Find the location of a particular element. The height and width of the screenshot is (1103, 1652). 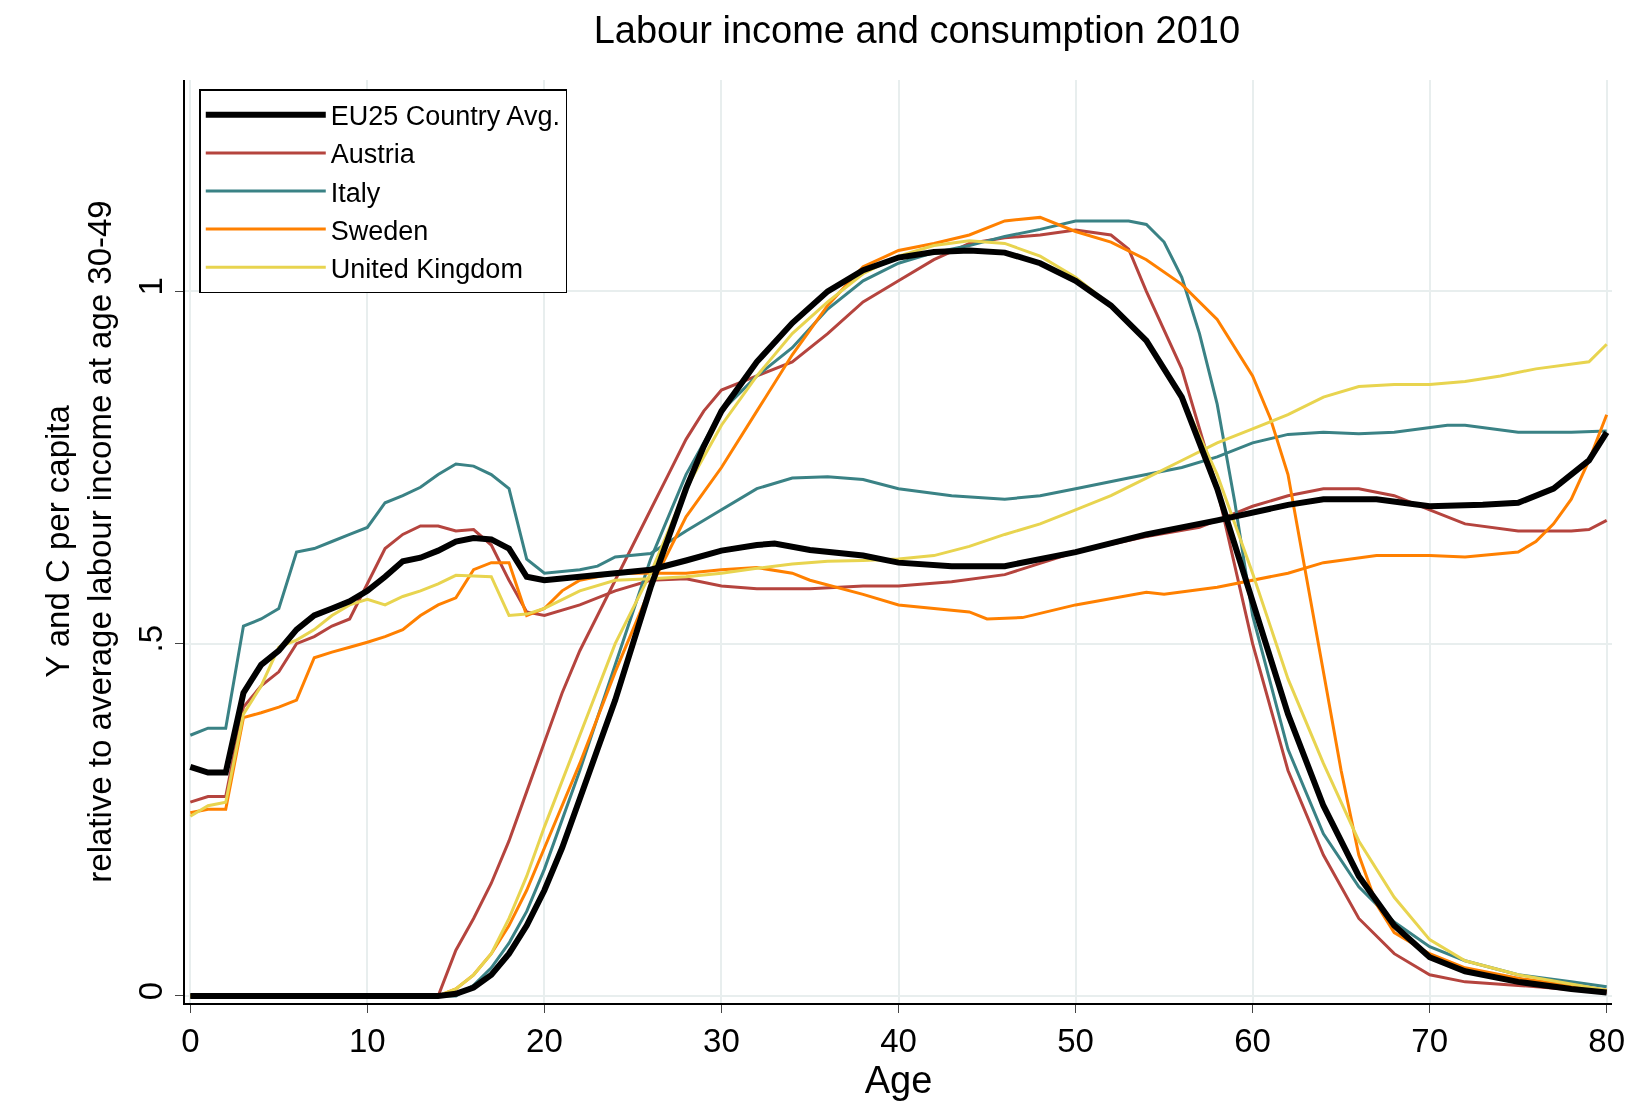

x-tick-label: 80 is located at coordinates (1607, 1041).